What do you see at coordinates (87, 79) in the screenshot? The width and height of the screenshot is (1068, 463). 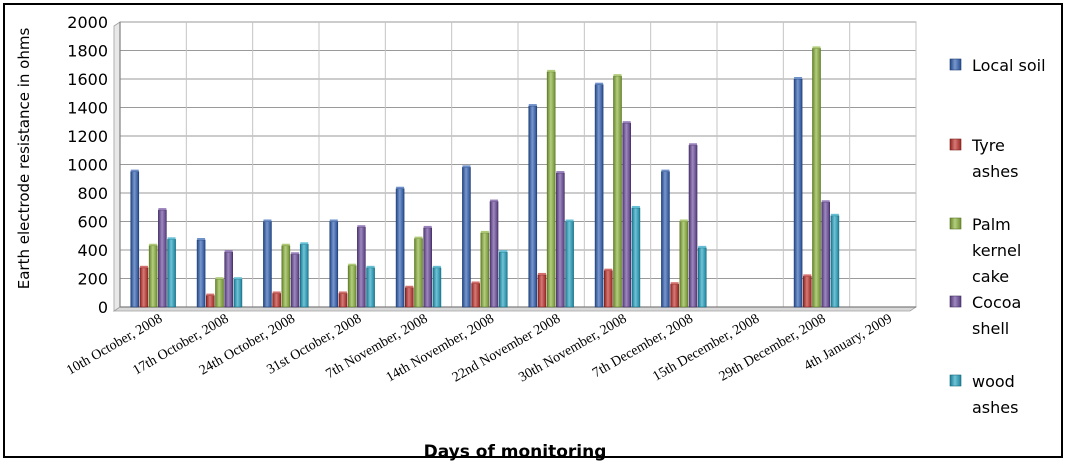 I see `y-tick-label: 1600` at bounding box center [87, 79].